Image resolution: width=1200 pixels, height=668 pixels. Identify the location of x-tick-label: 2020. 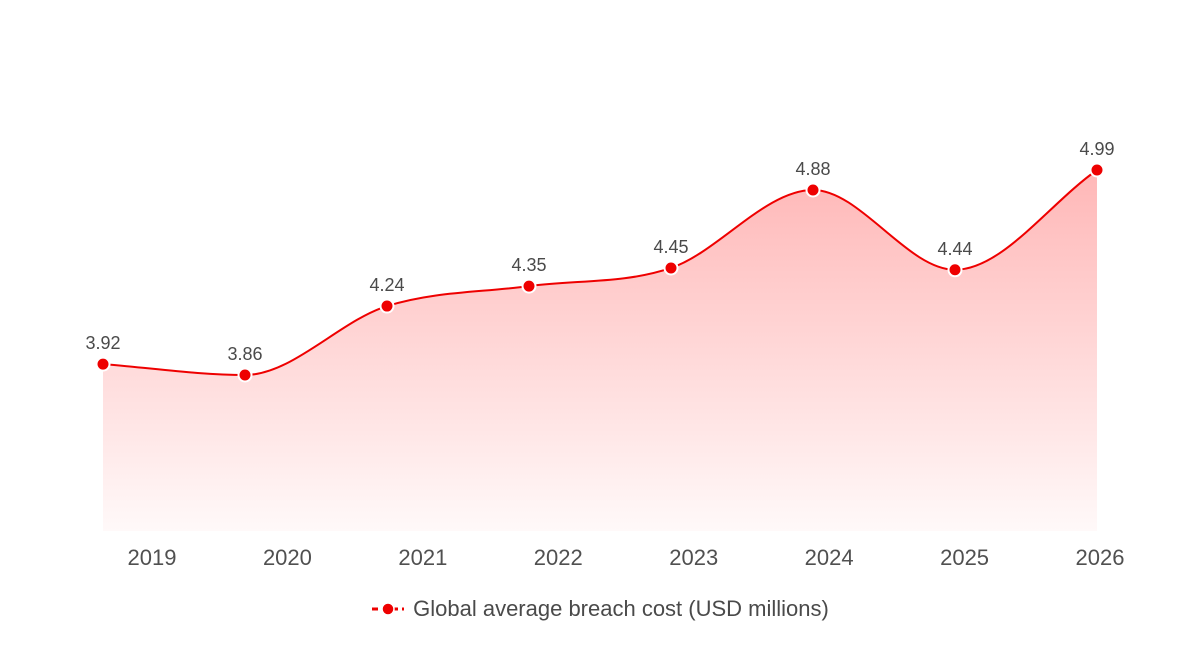
(287, 557).